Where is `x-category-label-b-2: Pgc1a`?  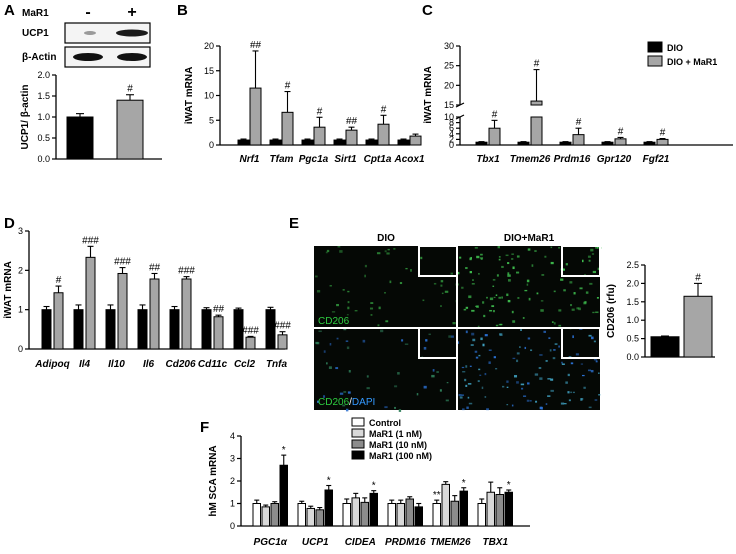 x-category-label-b-2: Pgc1a is located at coordinates (314, 159).